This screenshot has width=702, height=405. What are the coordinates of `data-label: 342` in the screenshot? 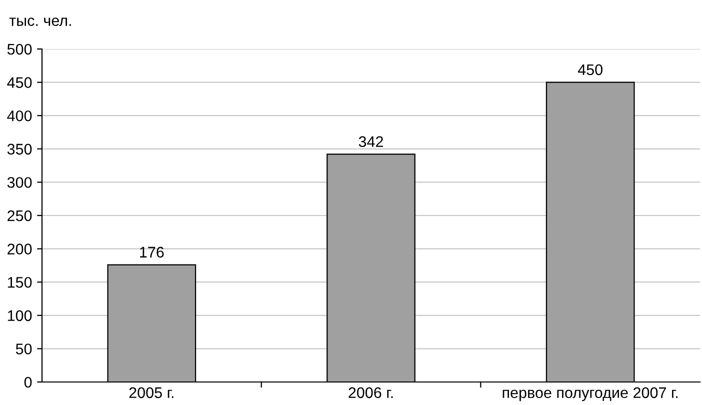 It's located at (370, 142).